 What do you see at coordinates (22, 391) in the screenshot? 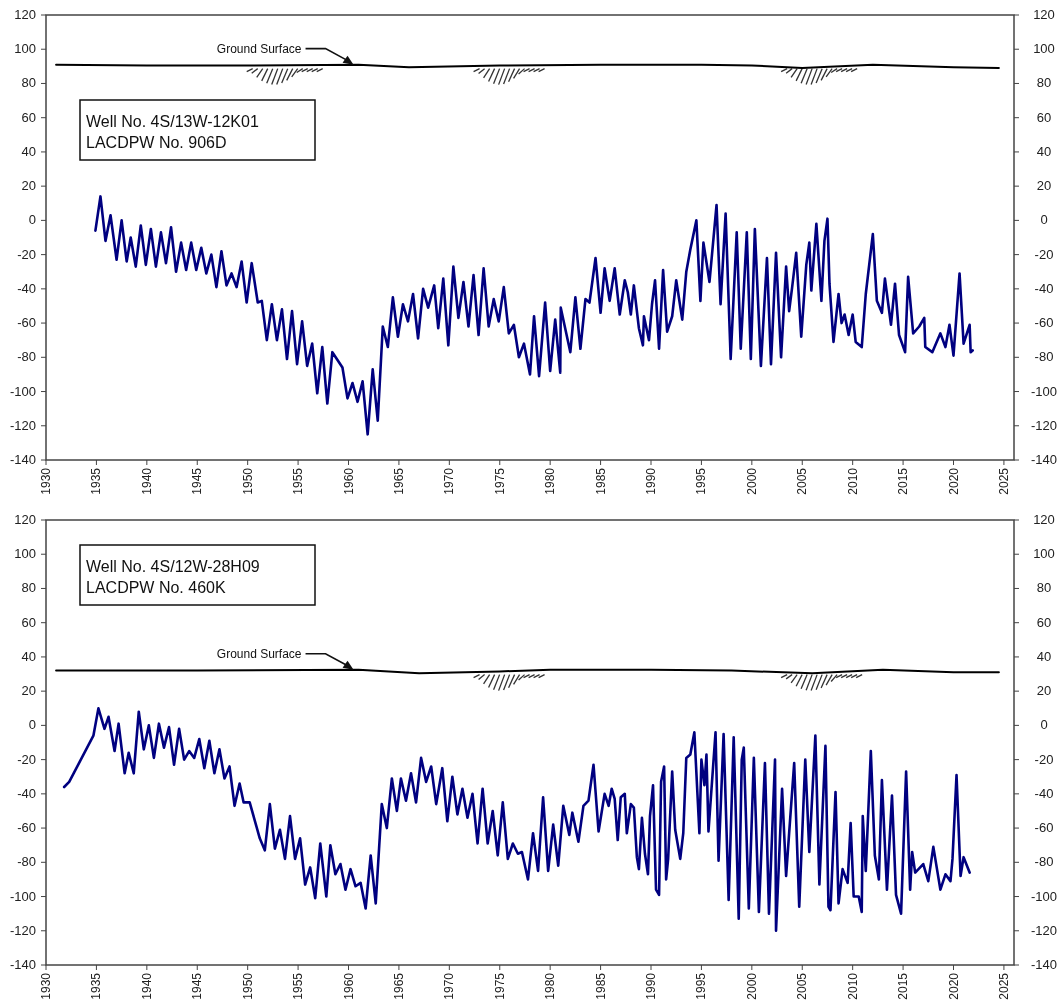
I see `y-tick-label: -100` at bounding box center [22, 391].